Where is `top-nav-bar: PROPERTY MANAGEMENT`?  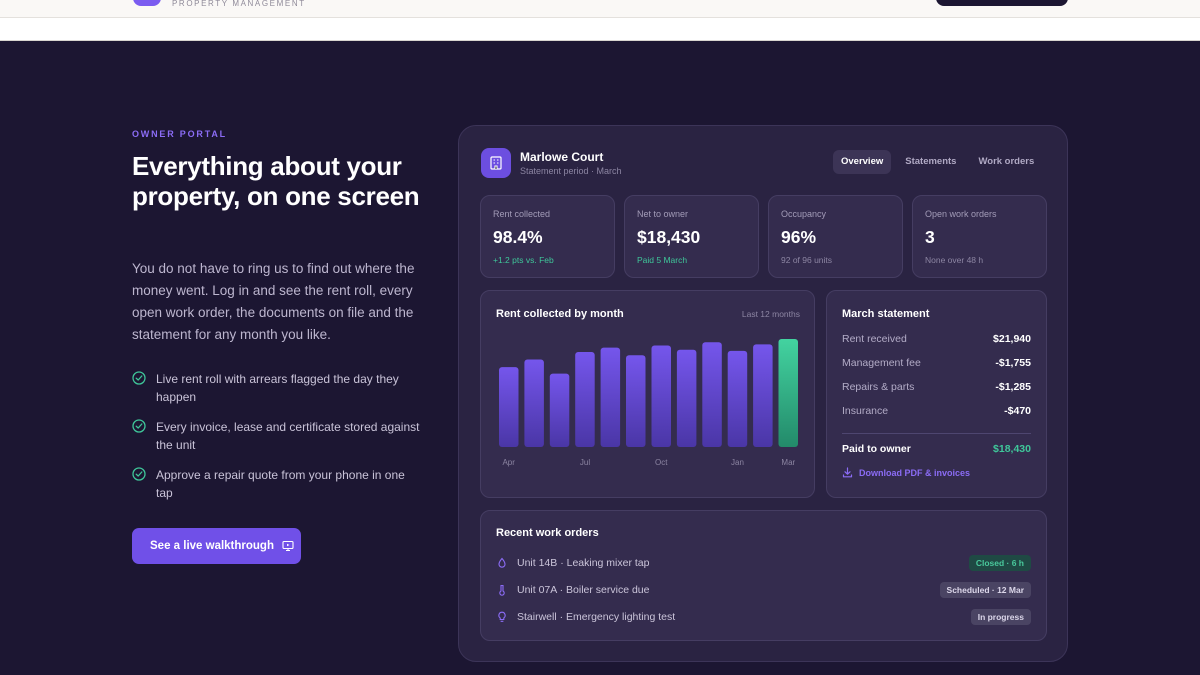
top-nav-bar: PROPERTY MANAGEMENT is located at coordinates (600, 9).